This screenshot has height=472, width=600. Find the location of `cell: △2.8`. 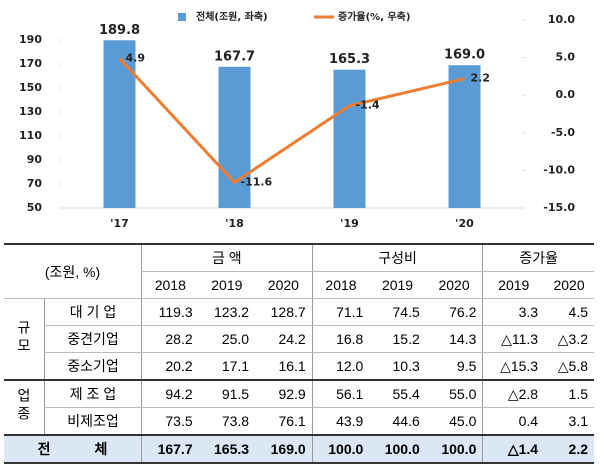

cell: △2.8 is located at coordinates (513, 393).